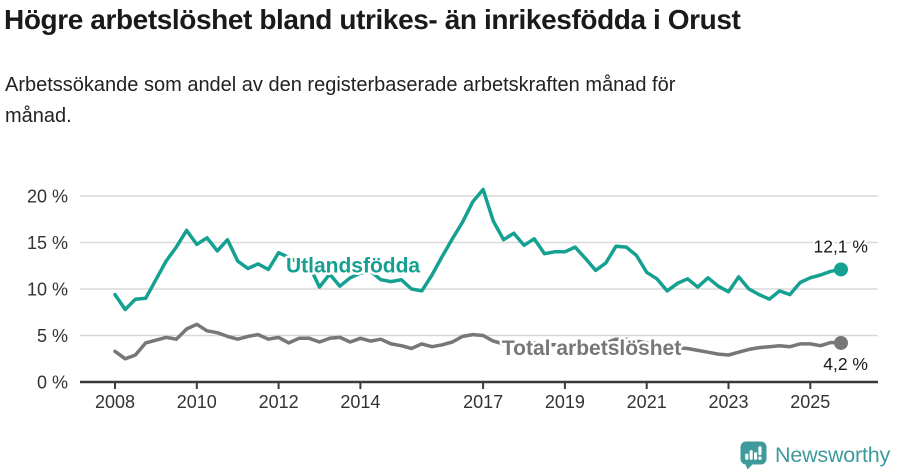  I want to click on y-tick-label-0: 0 %, so click(52, 383).